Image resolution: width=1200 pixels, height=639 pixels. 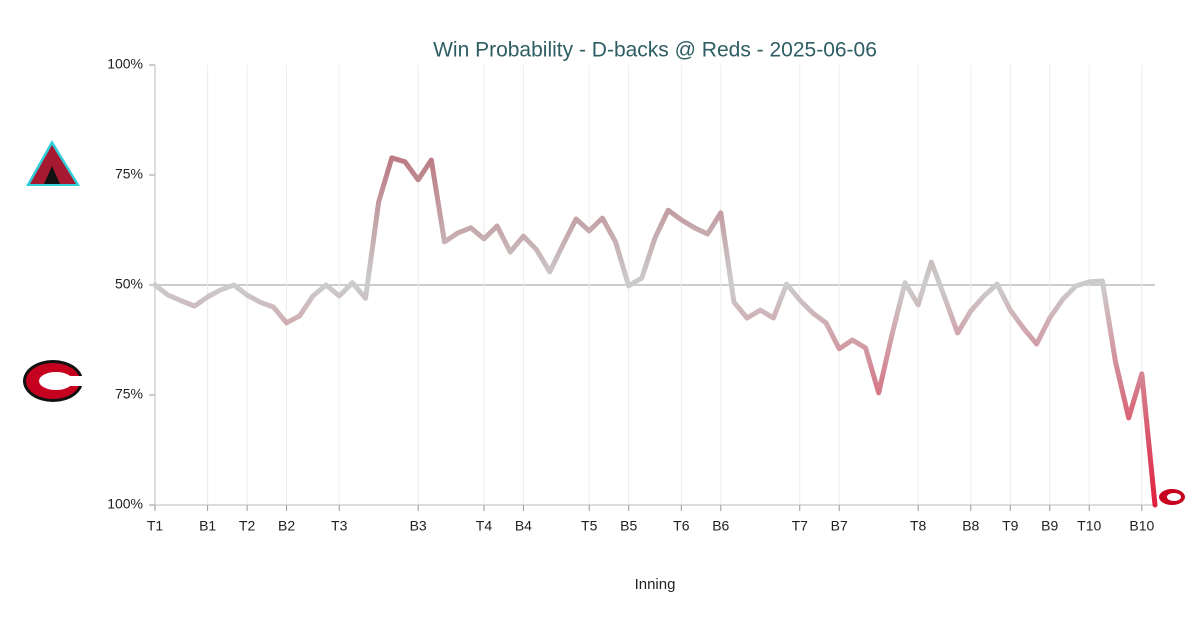 I want to click on y-tick-label: 50%, so click(x=129, y=284).